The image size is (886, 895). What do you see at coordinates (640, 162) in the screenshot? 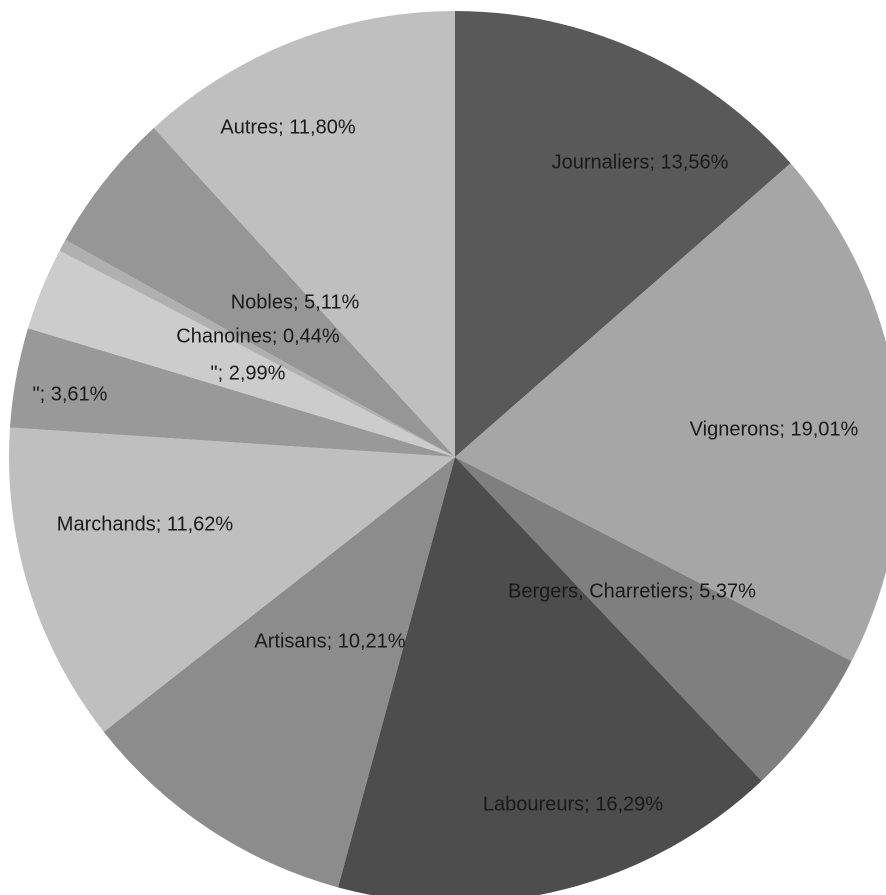
I see `data-label: Journaliers; 13,56%` at bounding box center [640, 162].